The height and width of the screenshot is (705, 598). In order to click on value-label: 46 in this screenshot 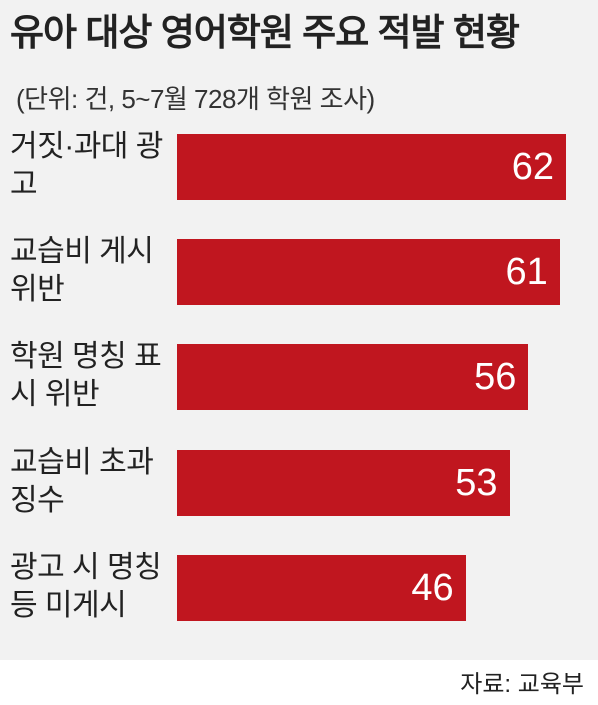, I will do `click(432, 587)`.